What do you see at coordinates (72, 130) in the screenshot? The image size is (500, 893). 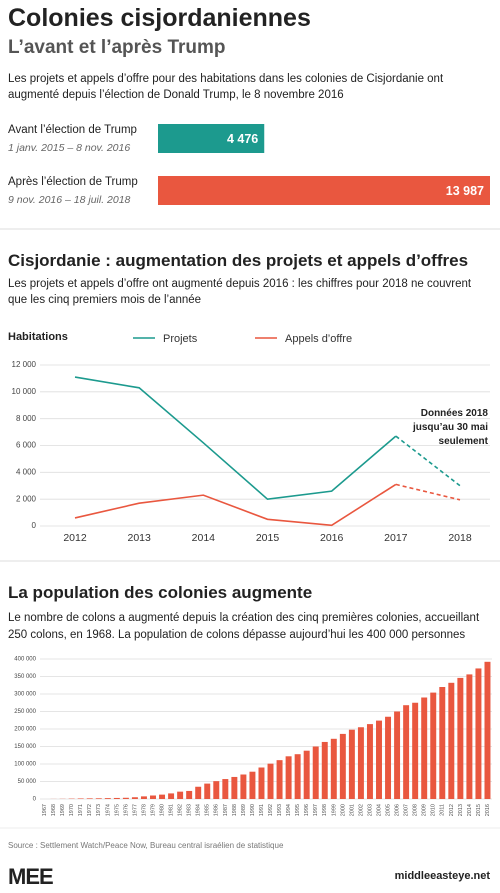 I see `category-label: Avant l’élection de Trump` at bounding box center [72, 130].